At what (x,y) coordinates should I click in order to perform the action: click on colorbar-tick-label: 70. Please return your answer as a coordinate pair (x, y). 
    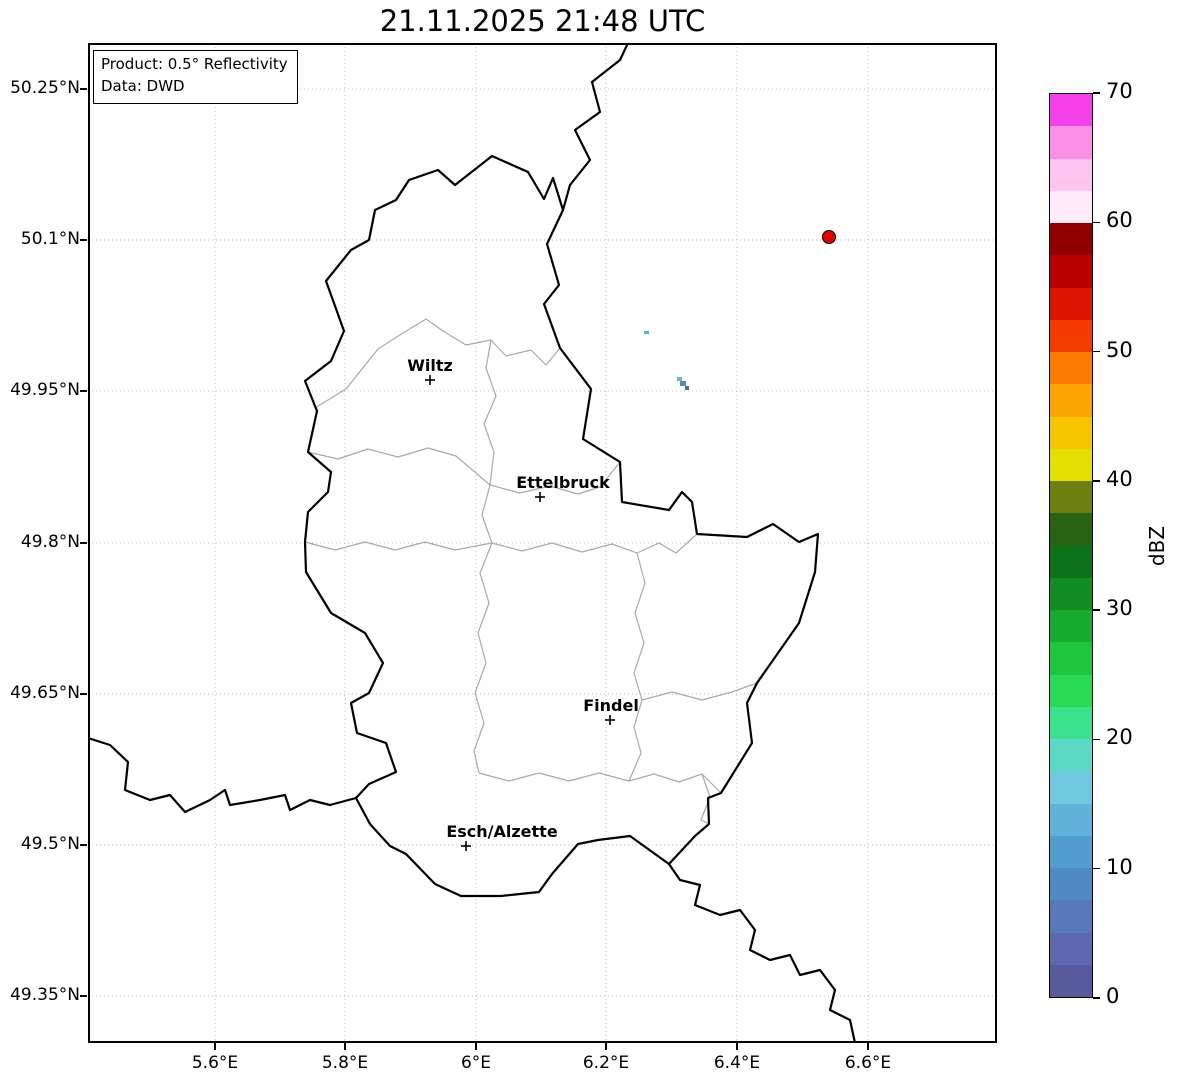
    Looking at the image, I should click on (1119, 91).